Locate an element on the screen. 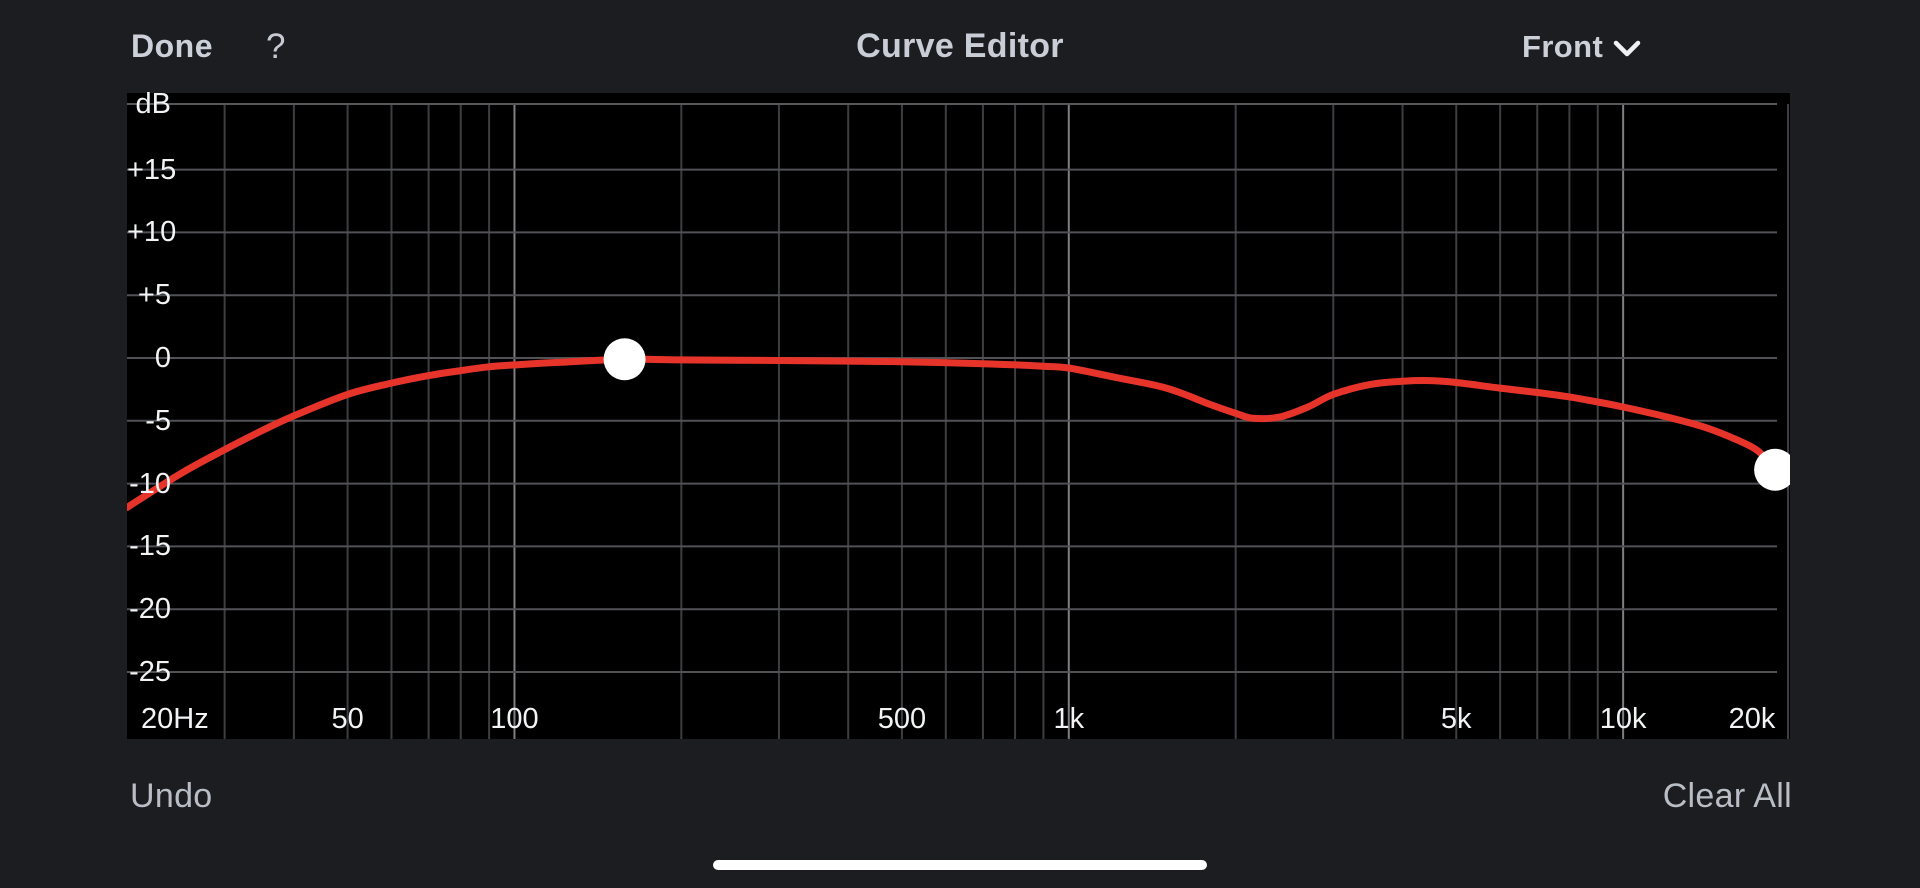 This screenshot has width=1920, height=888. chevron-down-icon is located at coordinates (1627, 49).